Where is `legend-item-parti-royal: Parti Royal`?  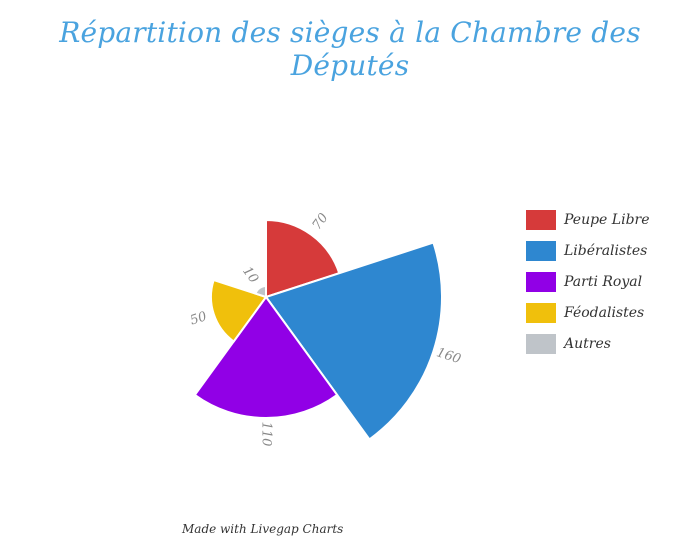
legend-item-parti-royal: Parti Royal is located at coordinates (588, 282).